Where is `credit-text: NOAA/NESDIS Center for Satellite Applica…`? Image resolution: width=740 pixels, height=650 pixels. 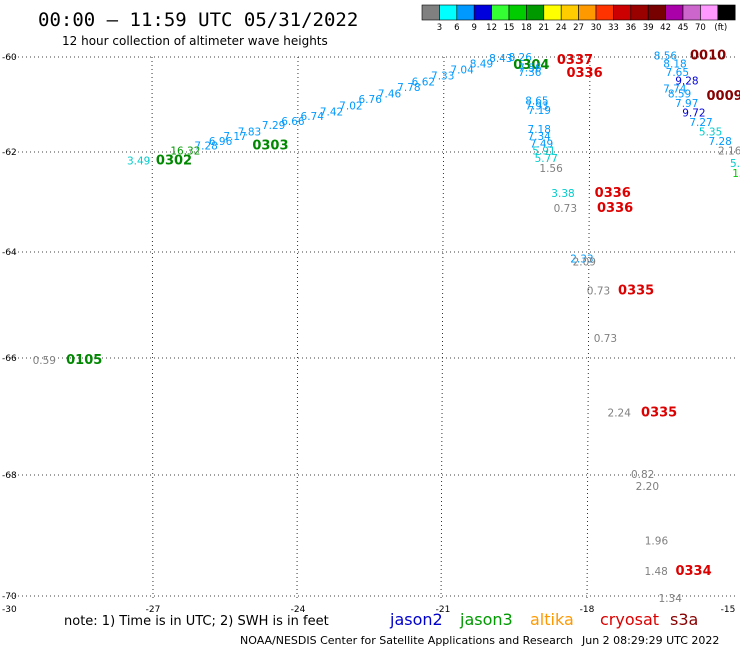 credit-text: NOAA/NESDIS Center for Satellite Applica… is located at coordinates (406, 640).